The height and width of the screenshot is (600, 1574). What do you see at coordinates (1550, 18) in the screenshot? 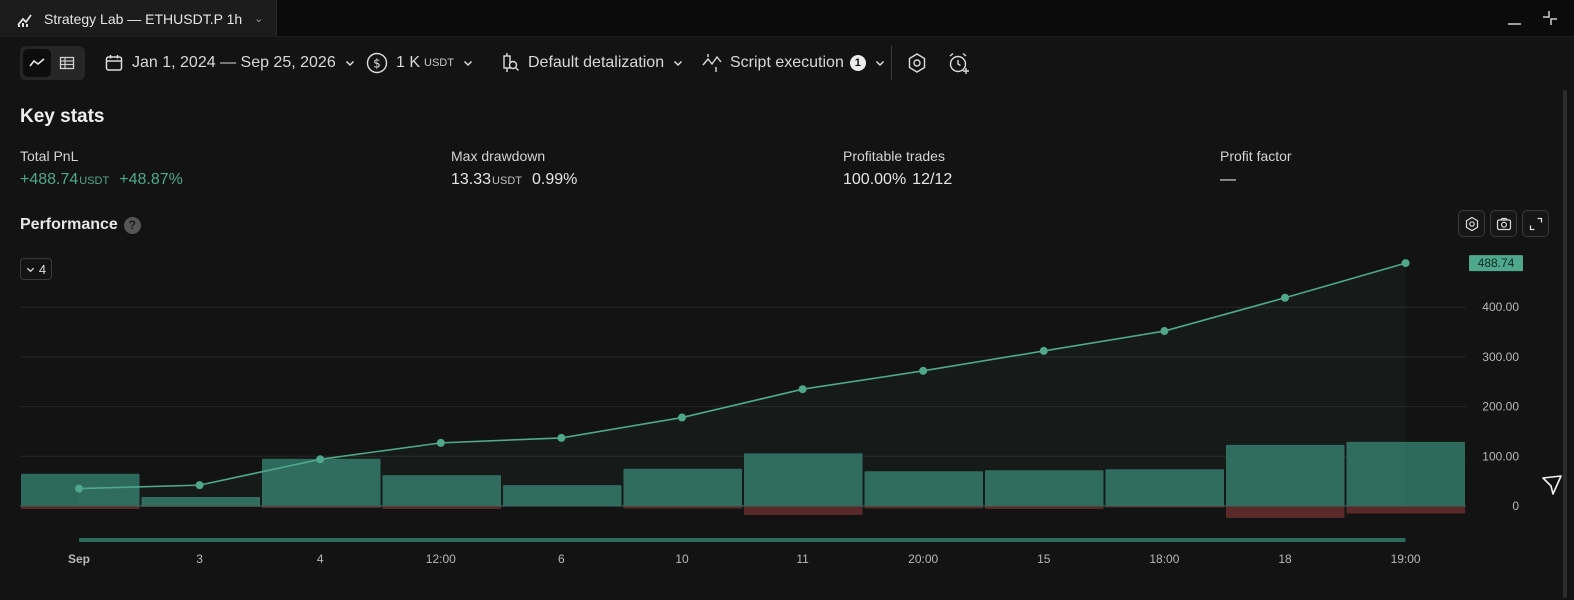
I see `collapse-window-icon` at bounding box center [1550, 18].